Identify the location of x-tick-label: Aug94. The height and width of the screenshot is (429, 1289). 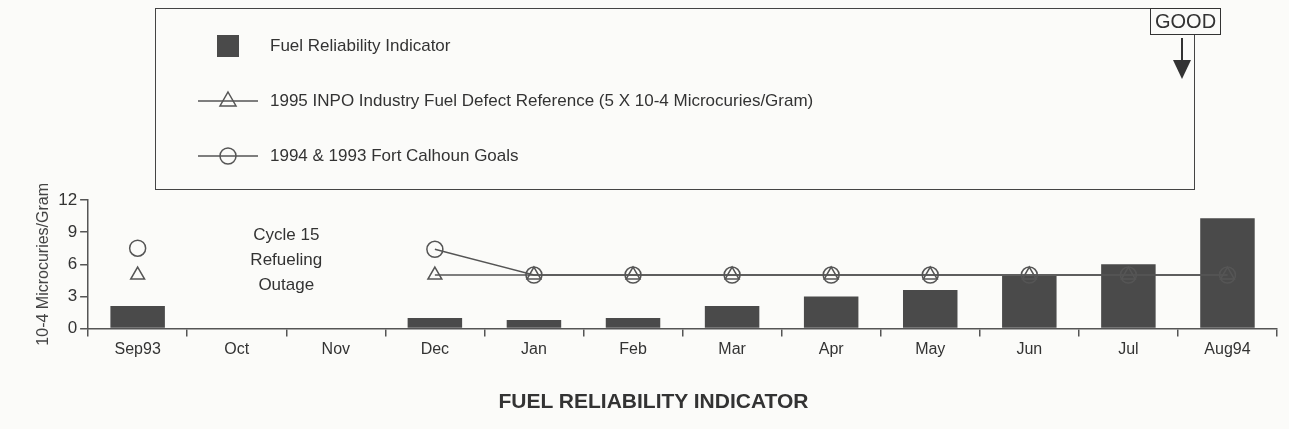
(1227, 348).